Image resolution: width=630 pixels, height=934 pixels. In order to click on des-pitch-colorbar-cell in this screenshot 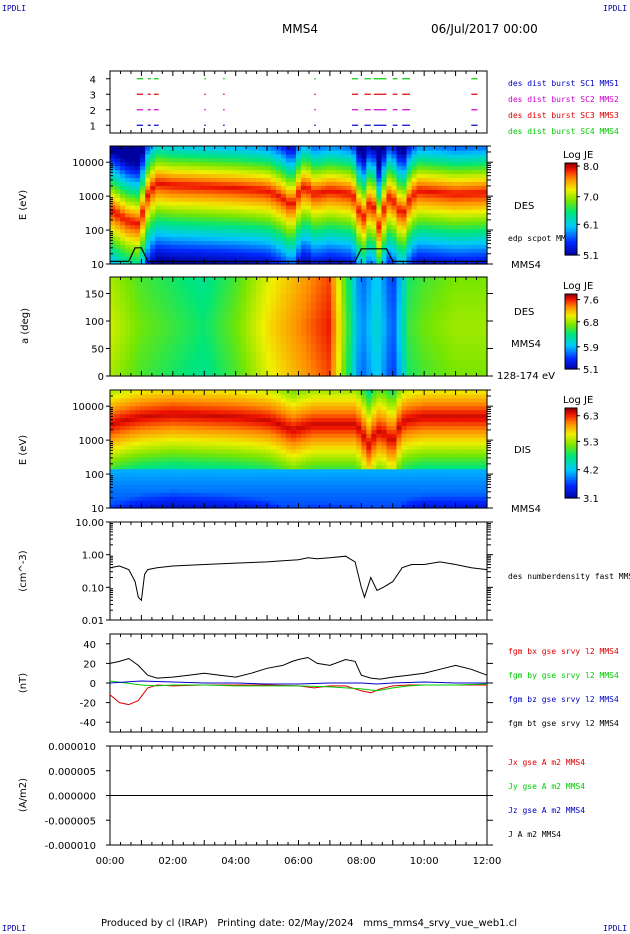, I will do `click(571, 312)`.